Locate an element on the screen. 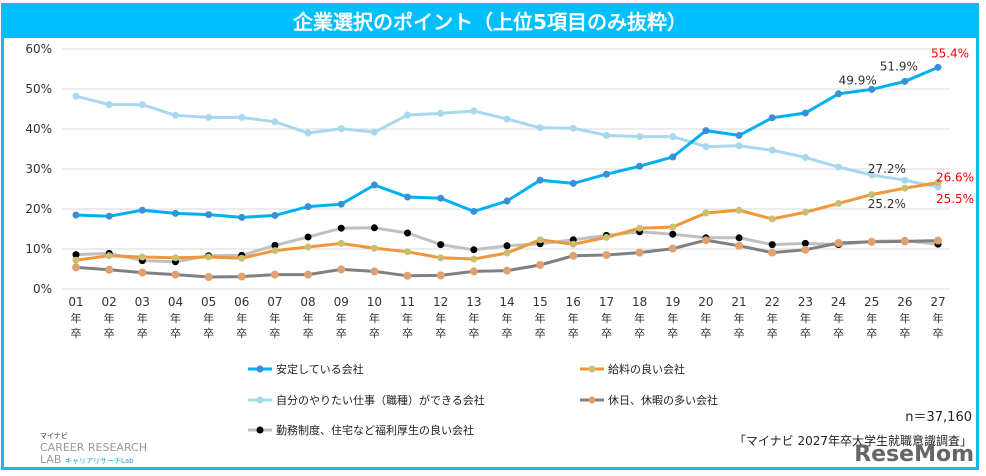  y-tick-label: 50% is located at coordinates (38, 89).